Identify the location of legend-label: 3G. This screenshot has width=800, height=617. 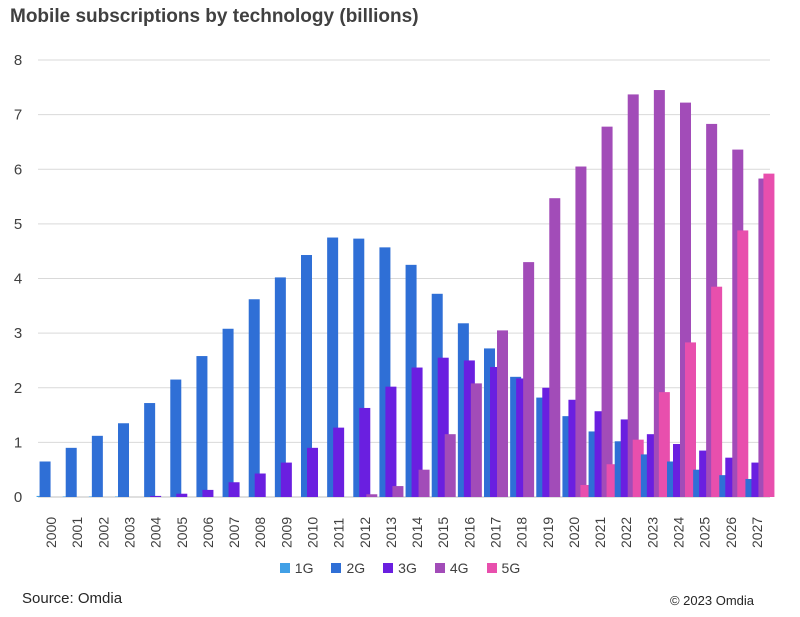
(407, 568).